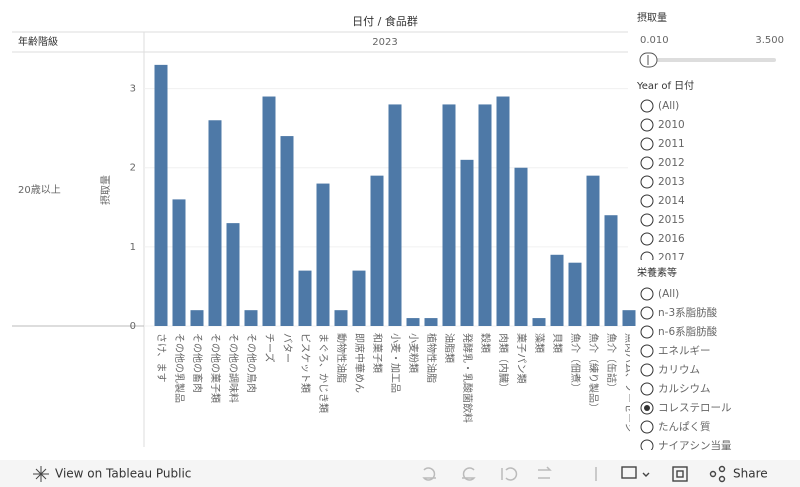 The width and height of the screenshot is (800, 487). I want to click on x-tick-label: 小麦粉類, so click(413, 353).